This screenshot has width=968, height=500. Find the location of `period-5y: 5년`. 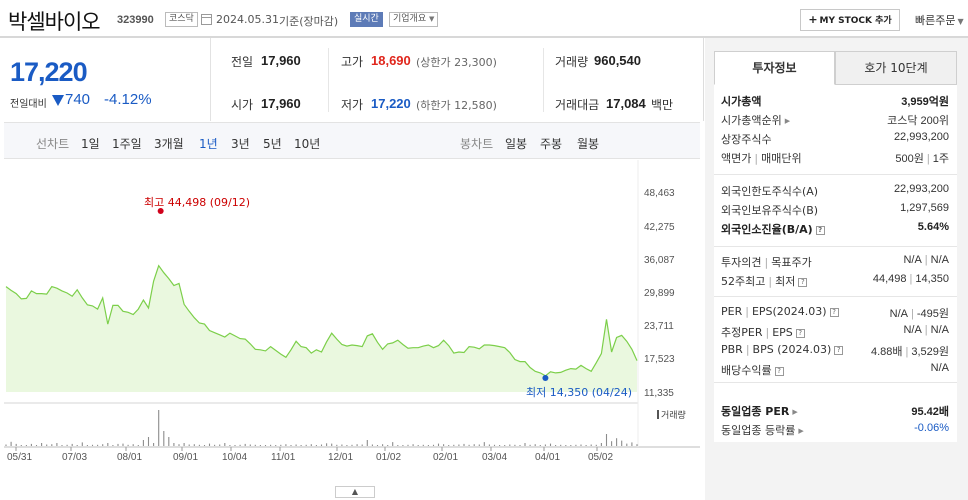

period-5y: 5년 is located at coordinates (272, 144).